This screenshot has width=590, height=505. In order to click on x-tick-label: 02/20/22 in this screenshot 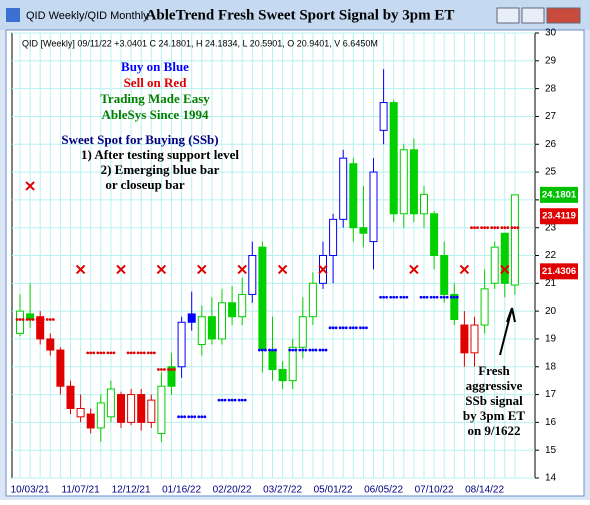, I will do `click(232, 490)`.